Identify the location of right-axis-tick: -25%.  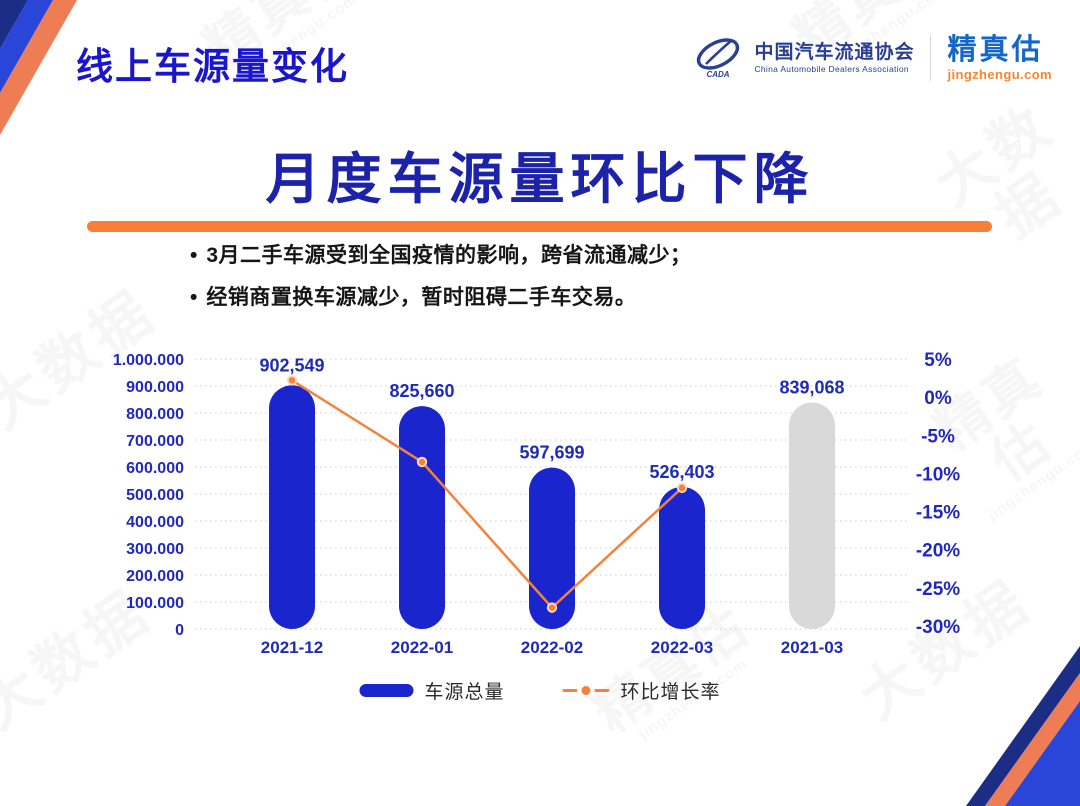
(938, 589).